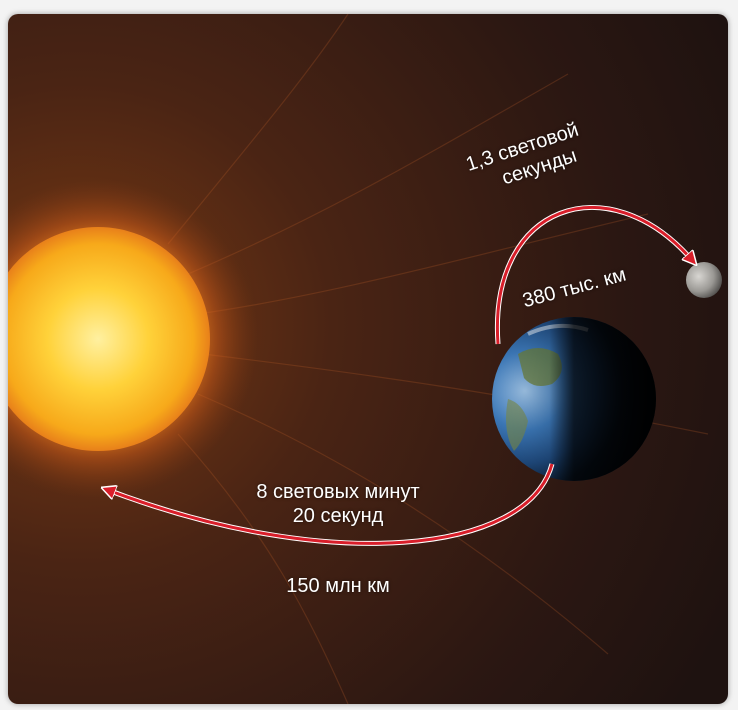 This screenshot has width=738, height=710. What do you see at coordinates (338, 586) in the screenshot?
I see `sun-distance-label: 150 млн км` at bounding box center [338, 586].